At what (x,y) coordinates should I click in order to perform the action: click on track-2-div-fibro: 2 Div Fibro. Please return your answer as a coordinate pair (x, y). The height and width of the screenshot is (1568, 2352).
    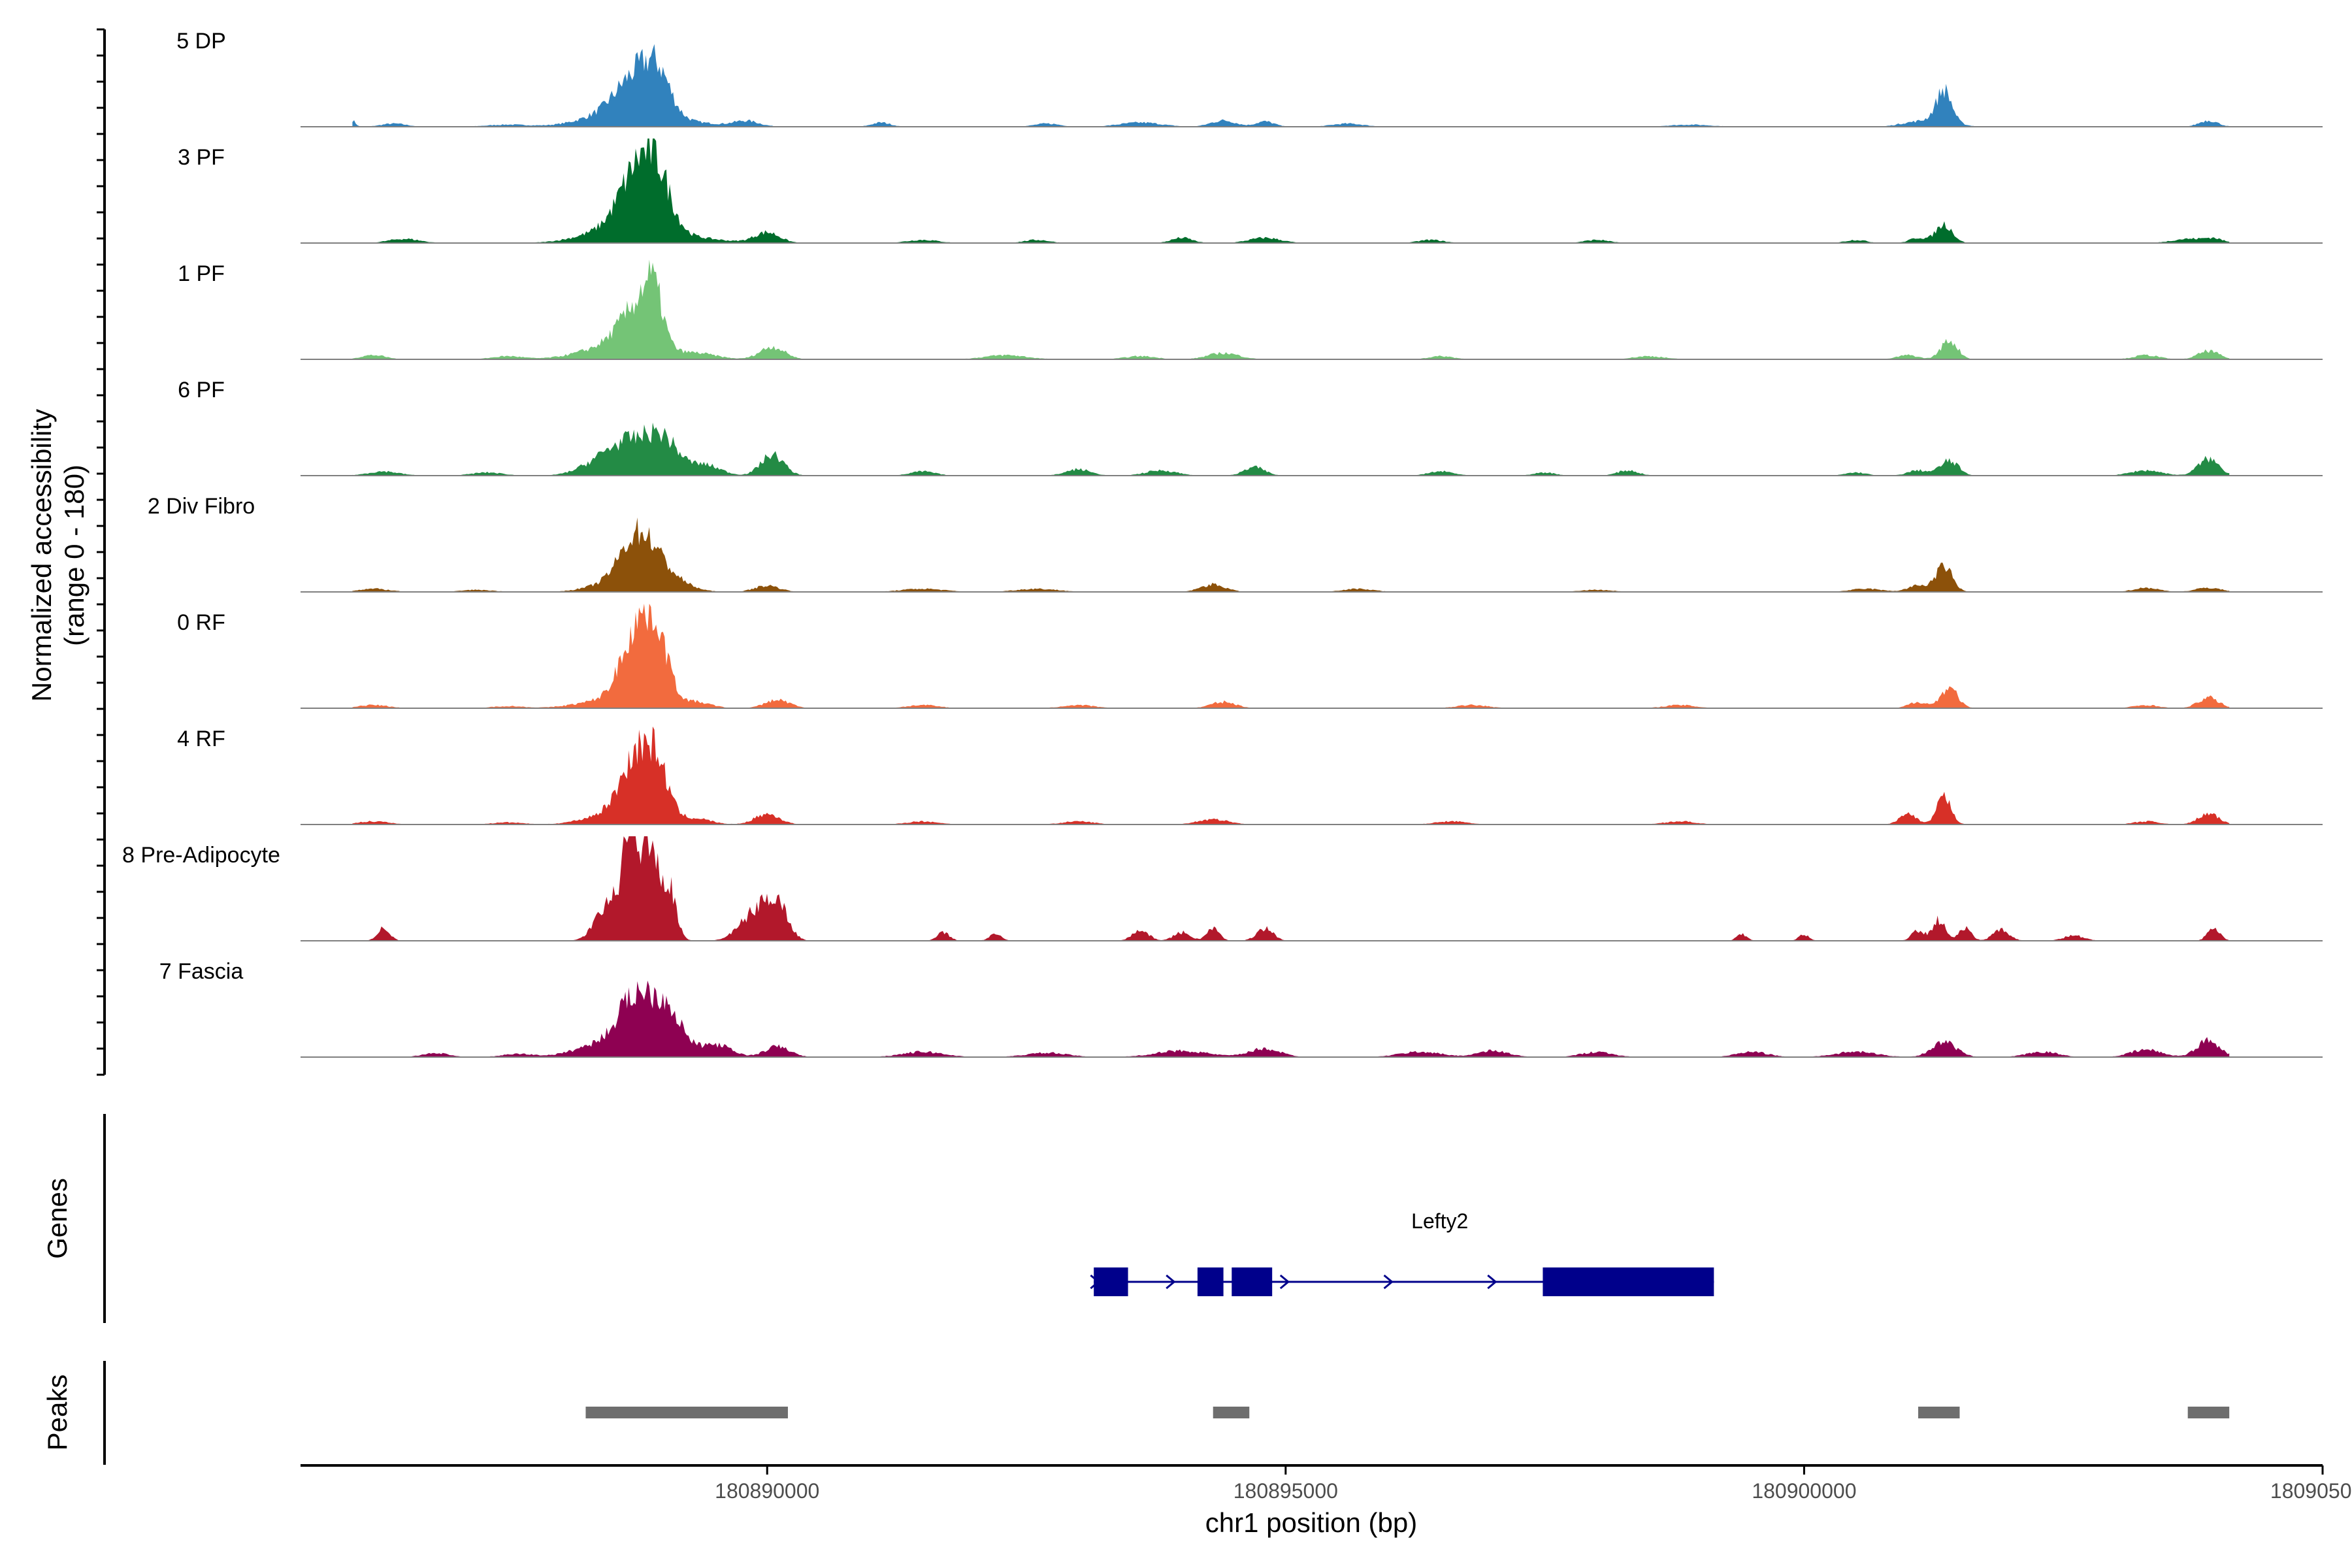
    Looking at the image, I should click on (1235, 543).